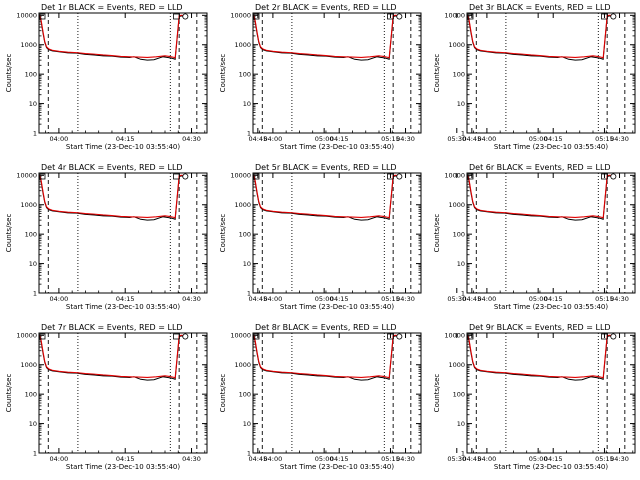 This screenshot has width=640, height=480. What do you see at coordinates (540, 167) in the screenshot?
I see `panel-title: Det 6r BLACK = Events, RED = LLD` at bounding box center [540, 167].